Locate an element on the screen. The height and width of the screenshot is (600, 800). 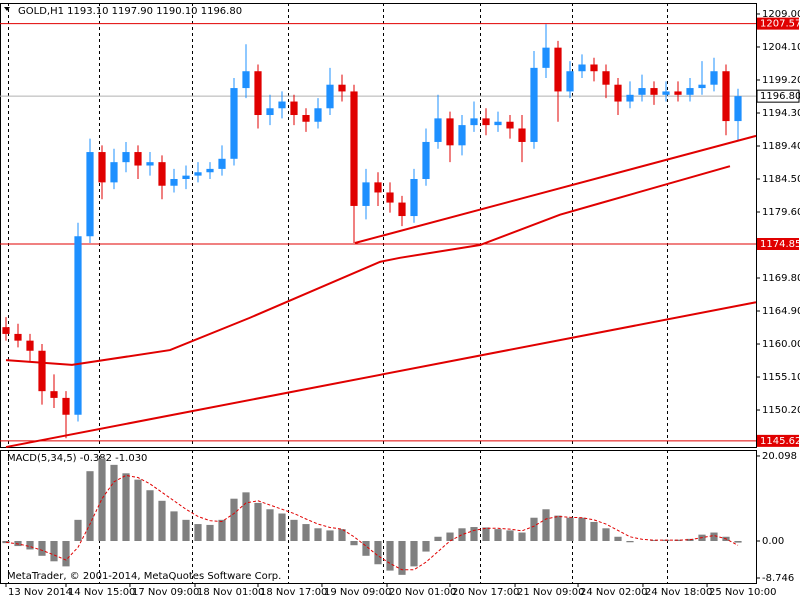
x-tick-label: 24 Nov 18:00 is located at coordinates (678, 592).